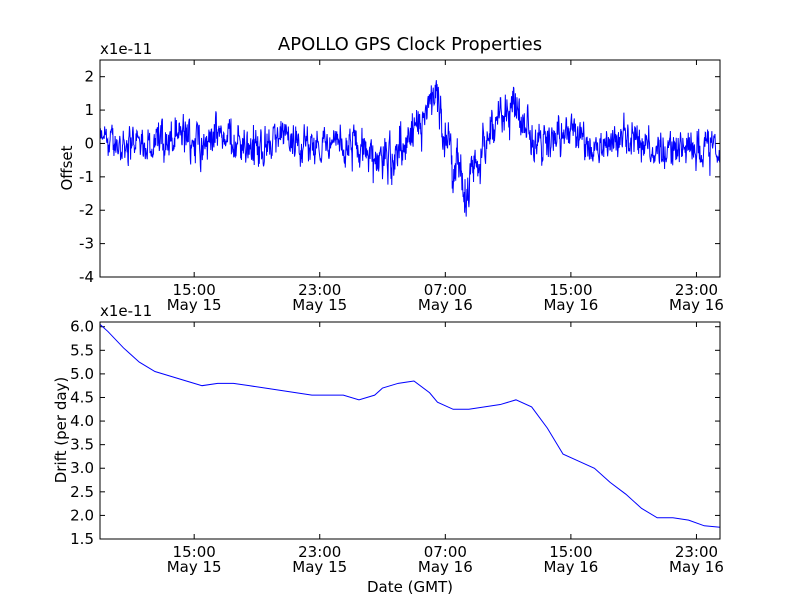 This screenshot has width=800, height=600. What do you see at coordinates (82, 445) in the screenshot?
I see `y-tick-label: 3.5` at bounding box center [82, 445].